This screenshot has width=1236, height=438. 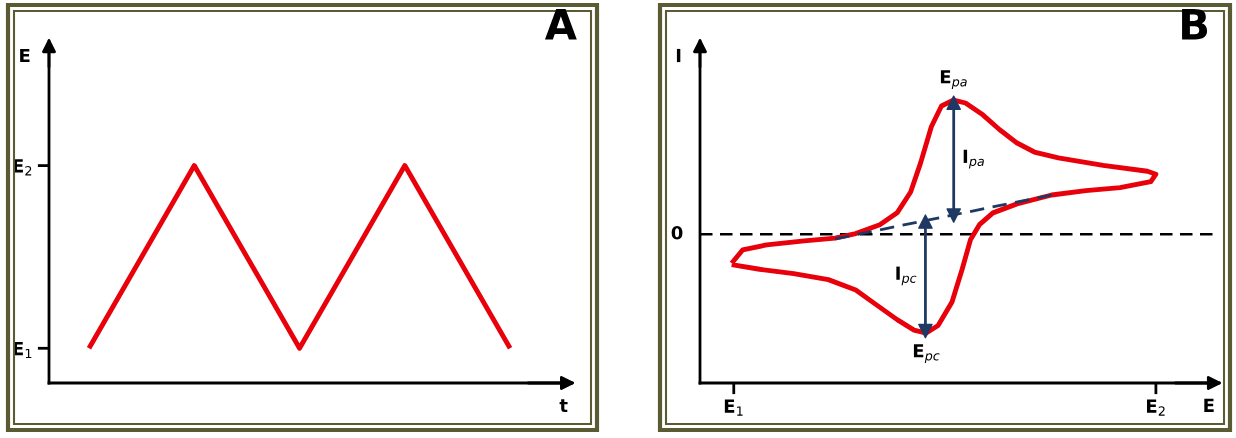 What do you see at coordinates (1209, 405) in the screenshot?
I see `x-axis-title: E` at bounding box center [1209, 405].